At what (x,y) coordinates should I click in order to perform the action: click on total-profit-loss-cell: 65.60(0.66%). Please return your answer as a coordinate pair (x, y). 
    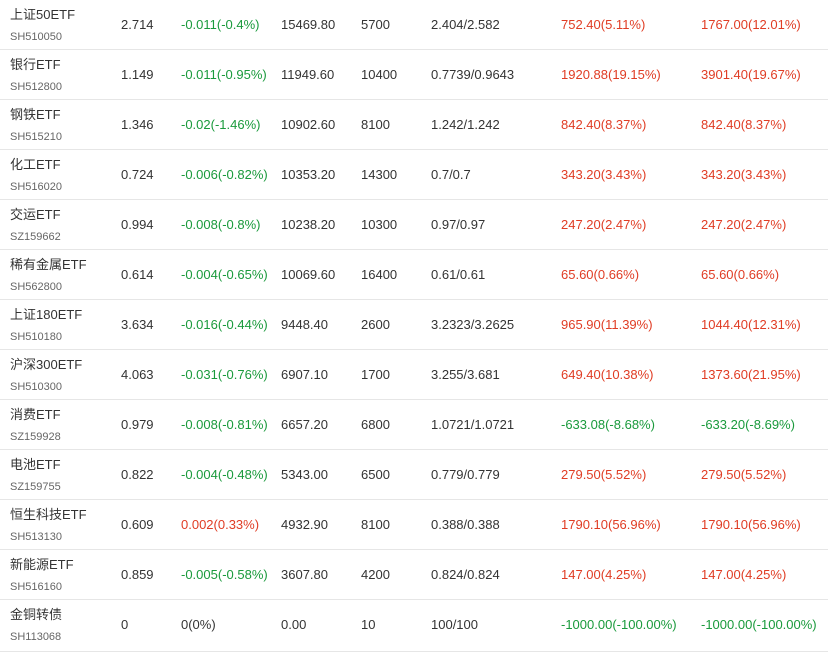
    Looking at the image, I should click on (740, 274).